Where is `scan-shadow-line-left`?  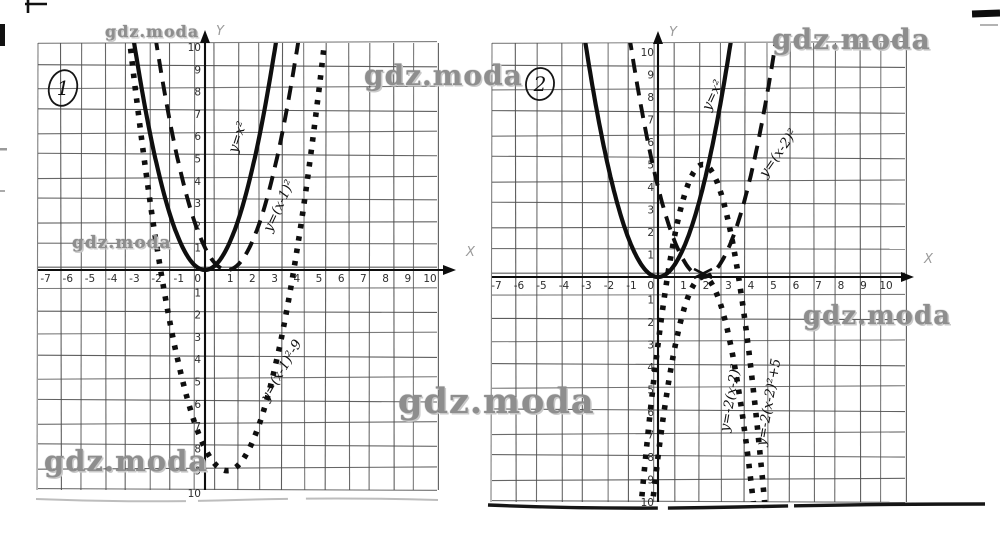 scan-shadow-line-left is located at coordinates (237, 500).